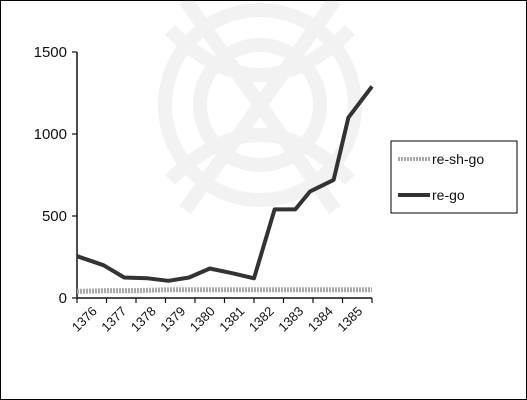  I want to click on y-tick-group: 0 500 1000 1500, so click(55, 175).